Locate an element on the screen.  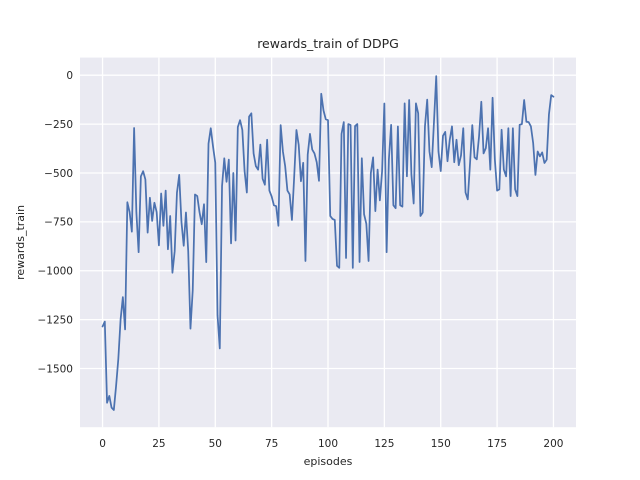
x-tick-label: 150 is located at coordinates (441, 444).